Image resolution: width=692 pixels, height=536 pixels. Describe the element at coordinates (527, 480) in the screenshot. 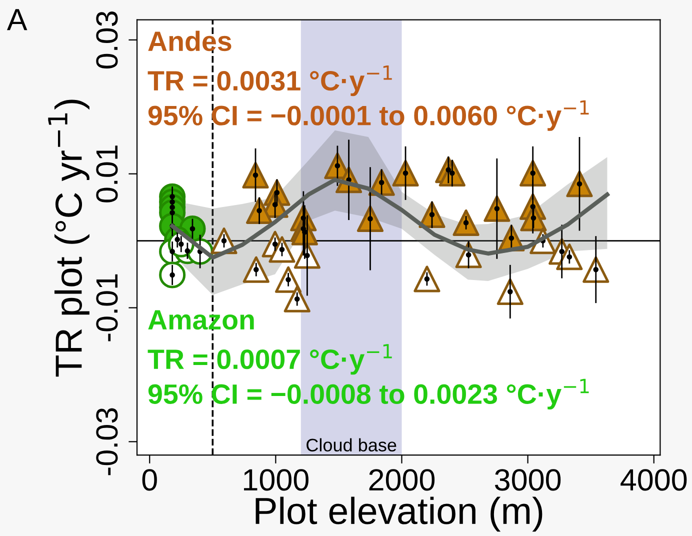

I see `x-tick-label: 3000` at that location.